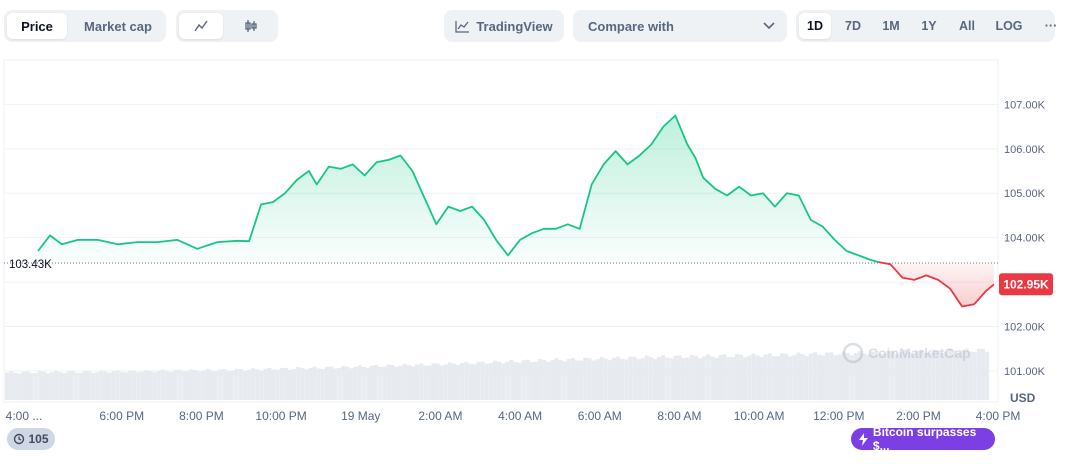  I want to click on range-7d: 7D, so click(853, 26).